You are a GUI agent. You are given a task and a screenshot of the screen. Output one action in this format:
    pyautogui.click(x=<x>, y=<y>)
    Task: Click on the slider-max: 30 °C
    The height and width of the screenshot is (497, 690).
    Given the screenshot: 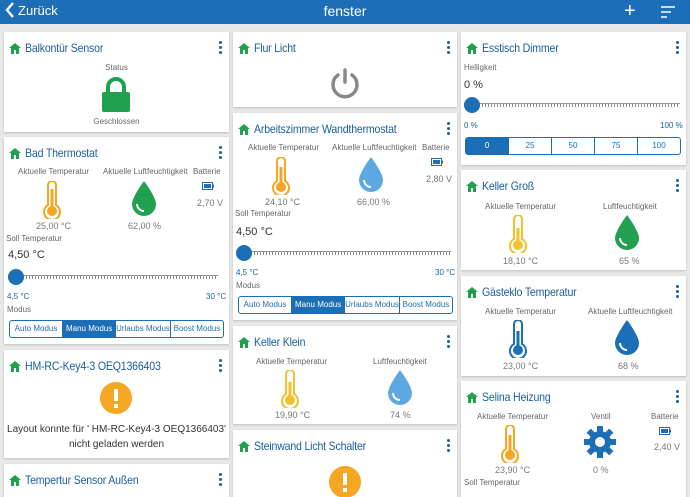 What is the action you would take?
    pyautogui.click(x=216, y=296)
    